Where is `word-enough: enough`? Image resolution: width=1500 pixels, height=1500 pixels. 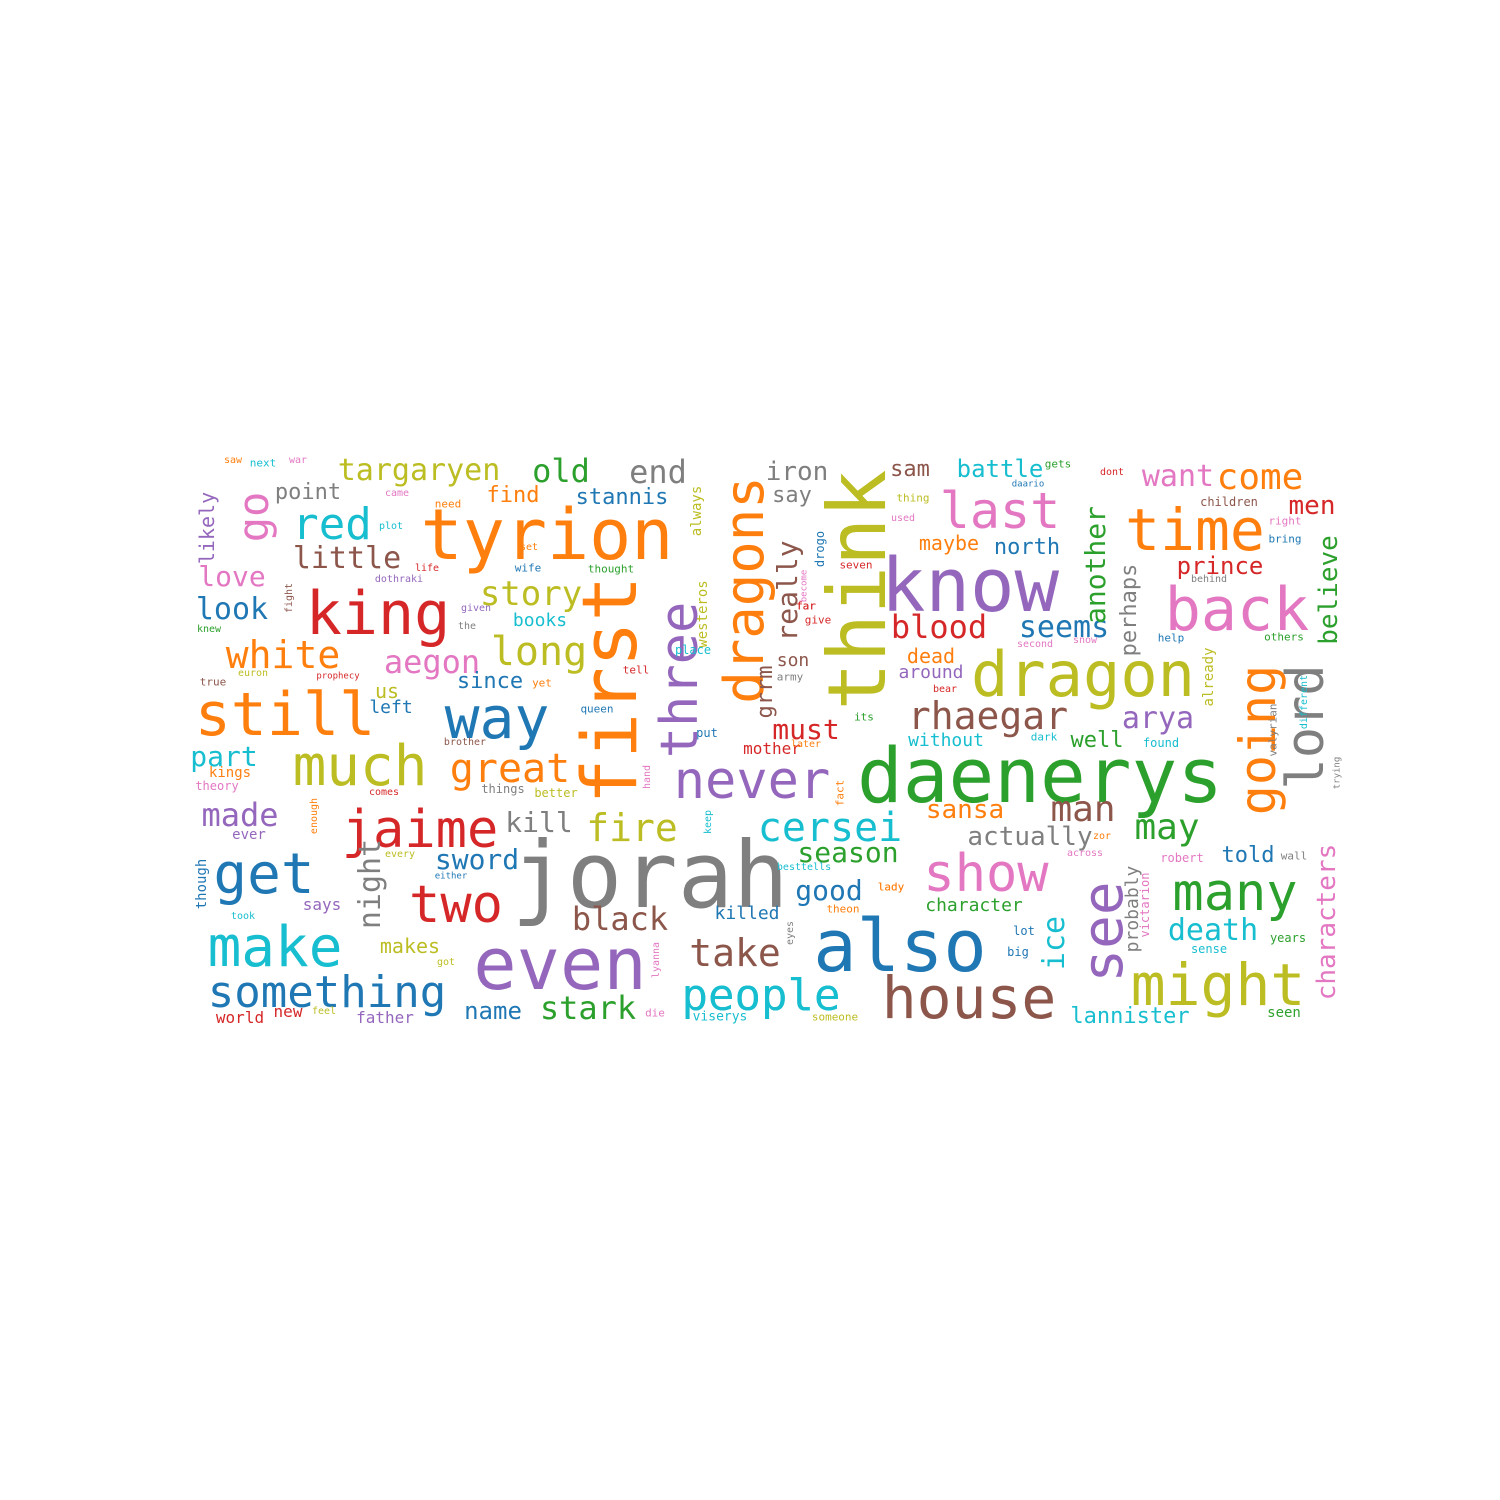
word-enough: enough is located at coordinates (314, 816).